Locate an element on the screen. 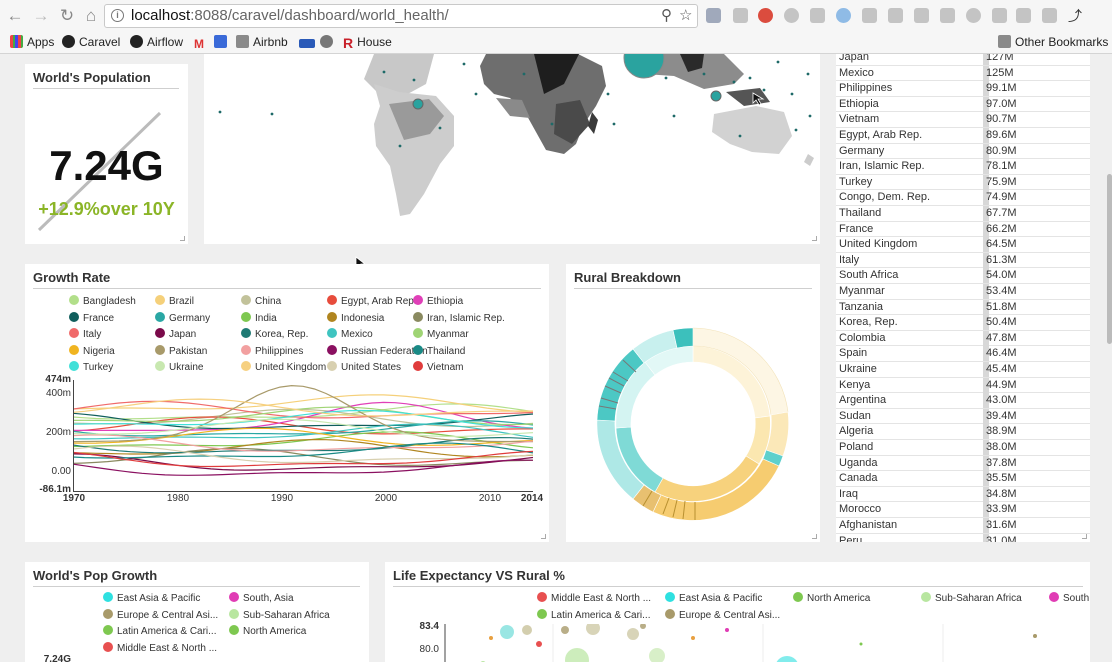 This screenshot has width=1112, height=662. home-icon: ⌂ is located at coordinates (91, 15).